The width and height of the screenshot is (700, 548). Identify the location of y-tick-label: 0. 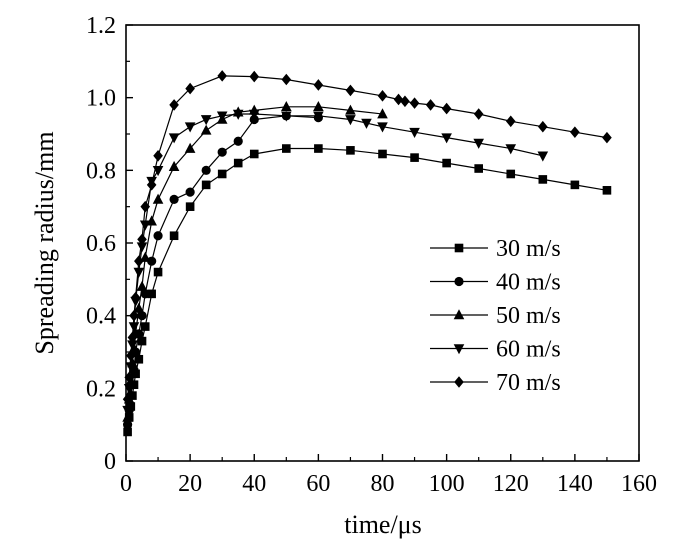
(110, 462).